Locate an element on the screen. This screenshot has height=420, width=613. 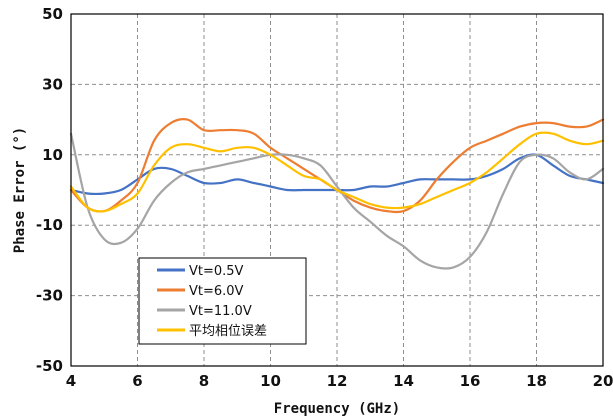
y-axis-title: Phase Error (°) is located at coordinates (20, 190).